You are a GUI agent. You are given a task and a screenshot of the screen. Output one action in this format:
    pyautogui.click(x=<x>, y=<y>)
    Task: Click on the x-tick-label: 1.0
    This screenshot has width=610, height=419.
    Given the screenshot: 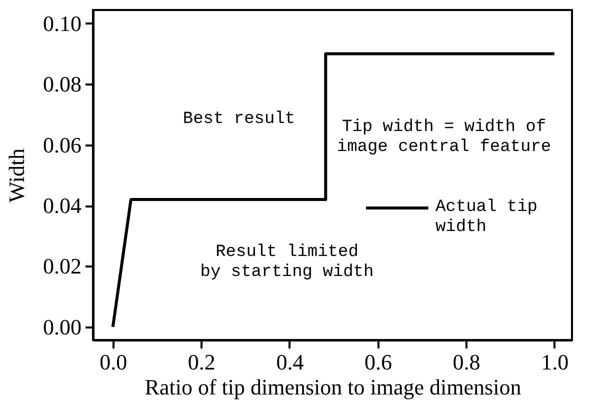 What is the action you would take?
    pyautogui.click(x=555, y=362)
    